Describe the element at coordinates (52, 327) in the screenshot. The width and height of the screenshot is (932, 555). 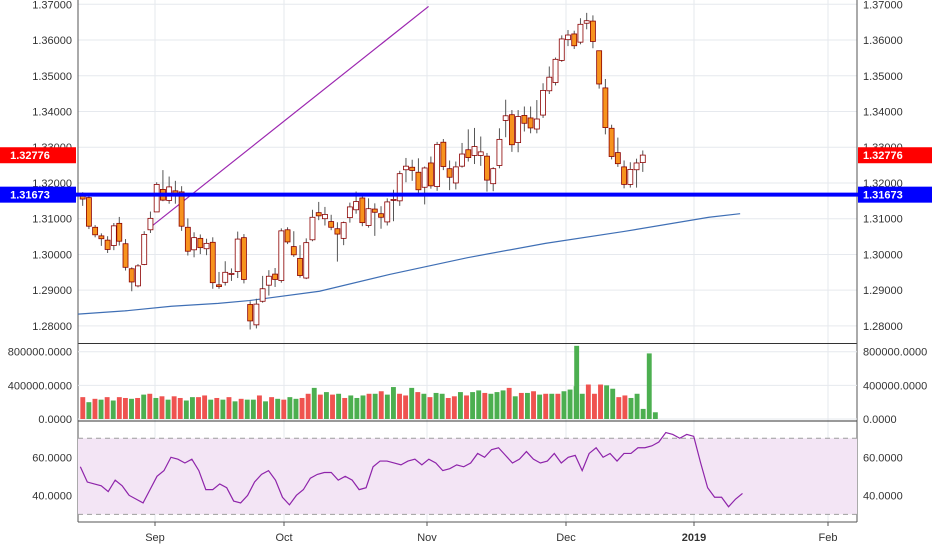
I see `price-tick-label-left: 1.28000` at that location.